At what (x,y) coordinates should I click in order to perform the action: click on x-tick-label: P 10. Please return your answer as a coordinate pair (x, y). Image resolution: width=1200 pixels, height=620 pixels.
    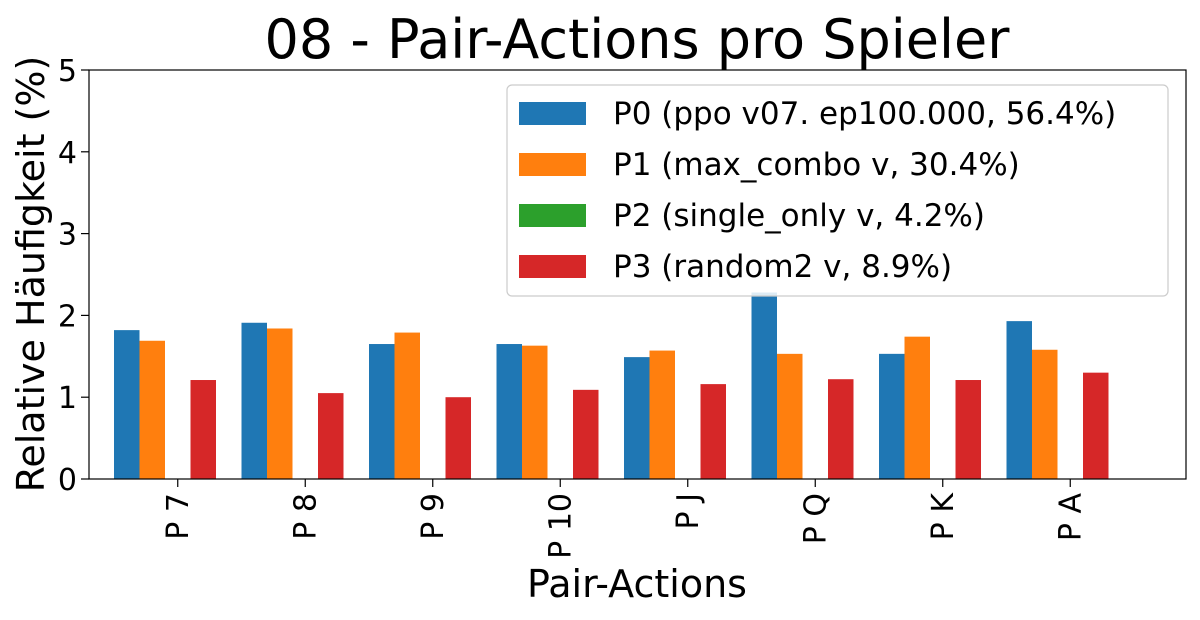
    Looking at the image, I should click on (560, 526).